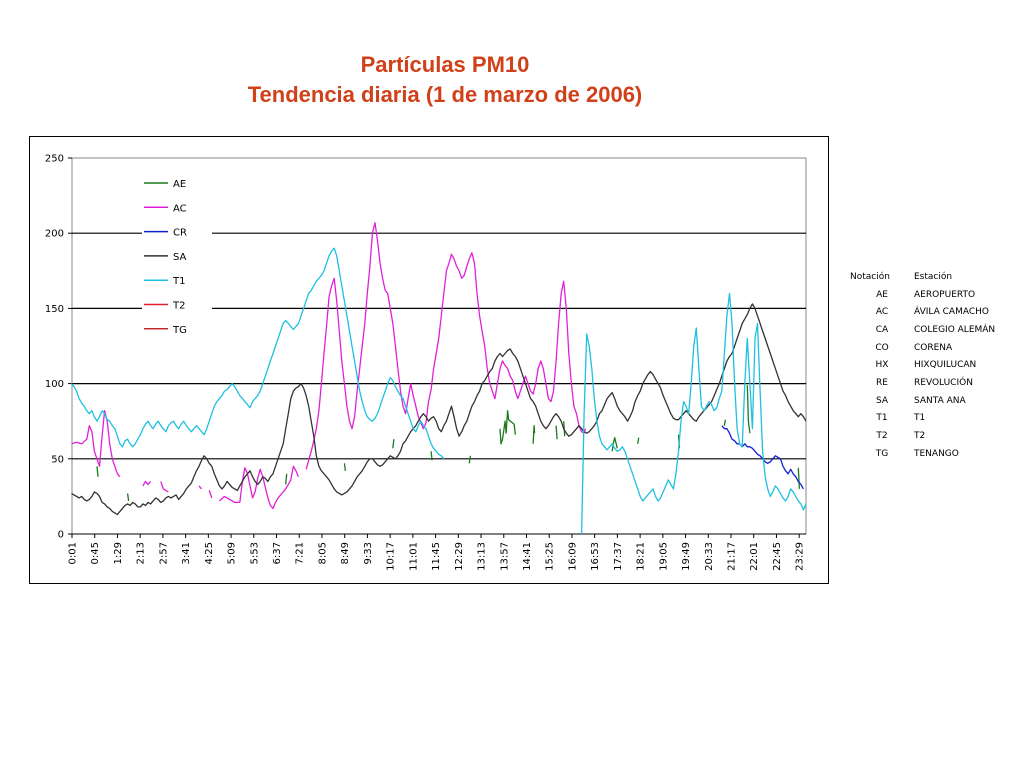 The width and height of the screenshot is (1024, 768). Describe the element at coordinates (922, 277) in the screenshot. I see `station-table-header: Notación Estación` at that location.